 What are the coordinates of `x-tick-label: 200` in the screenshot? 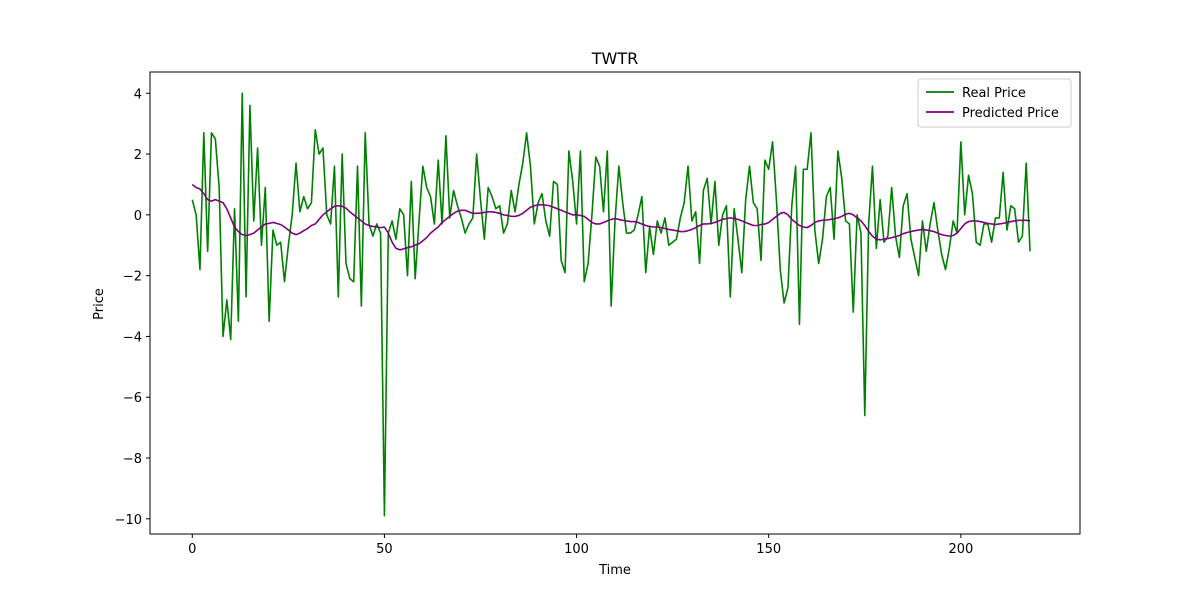 It's located at (960, 549).